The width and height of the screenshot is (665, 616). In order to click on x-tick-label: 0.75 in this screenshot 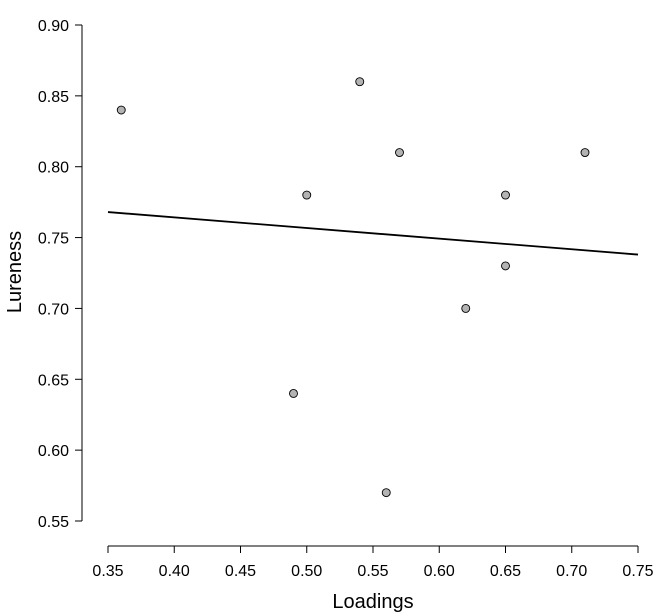, I will do `click(637, 571)`.